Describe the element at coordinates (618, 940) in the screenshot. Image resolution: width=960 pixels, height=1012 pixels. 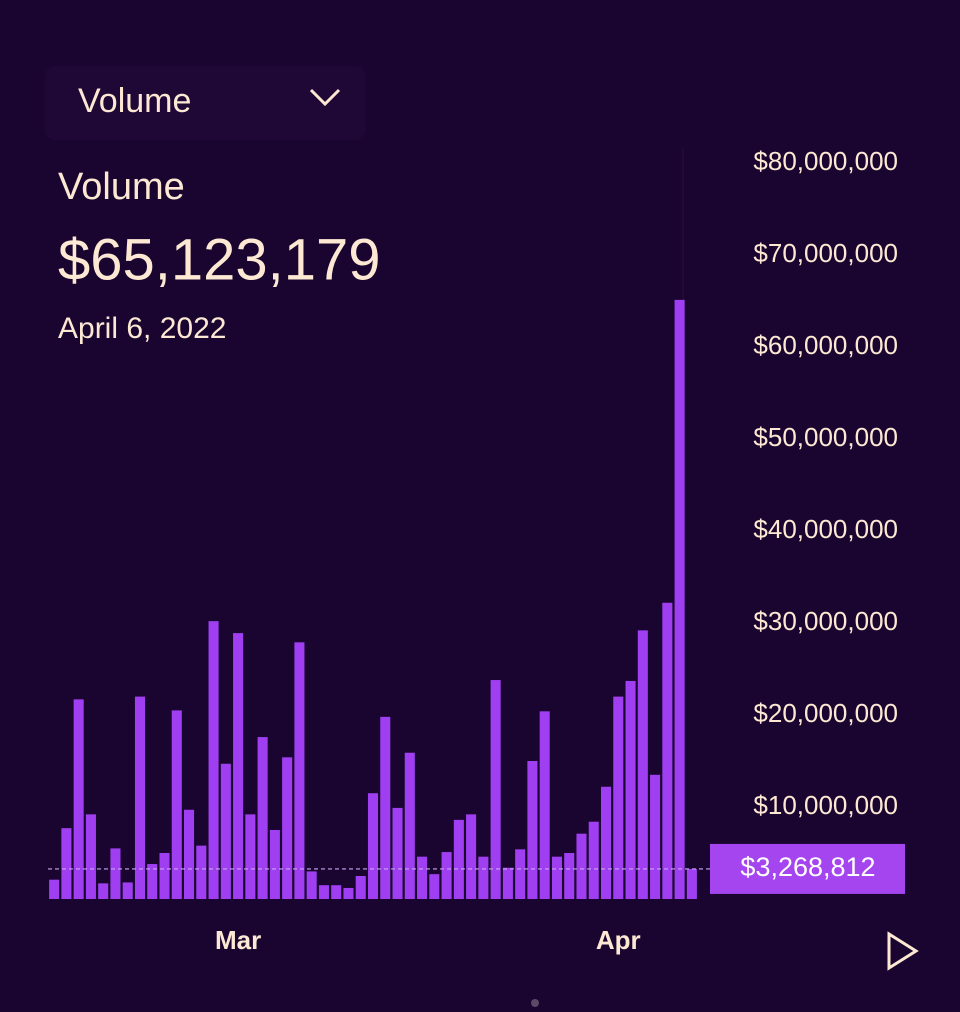
I see `x-tick-label: Apr` at that location.